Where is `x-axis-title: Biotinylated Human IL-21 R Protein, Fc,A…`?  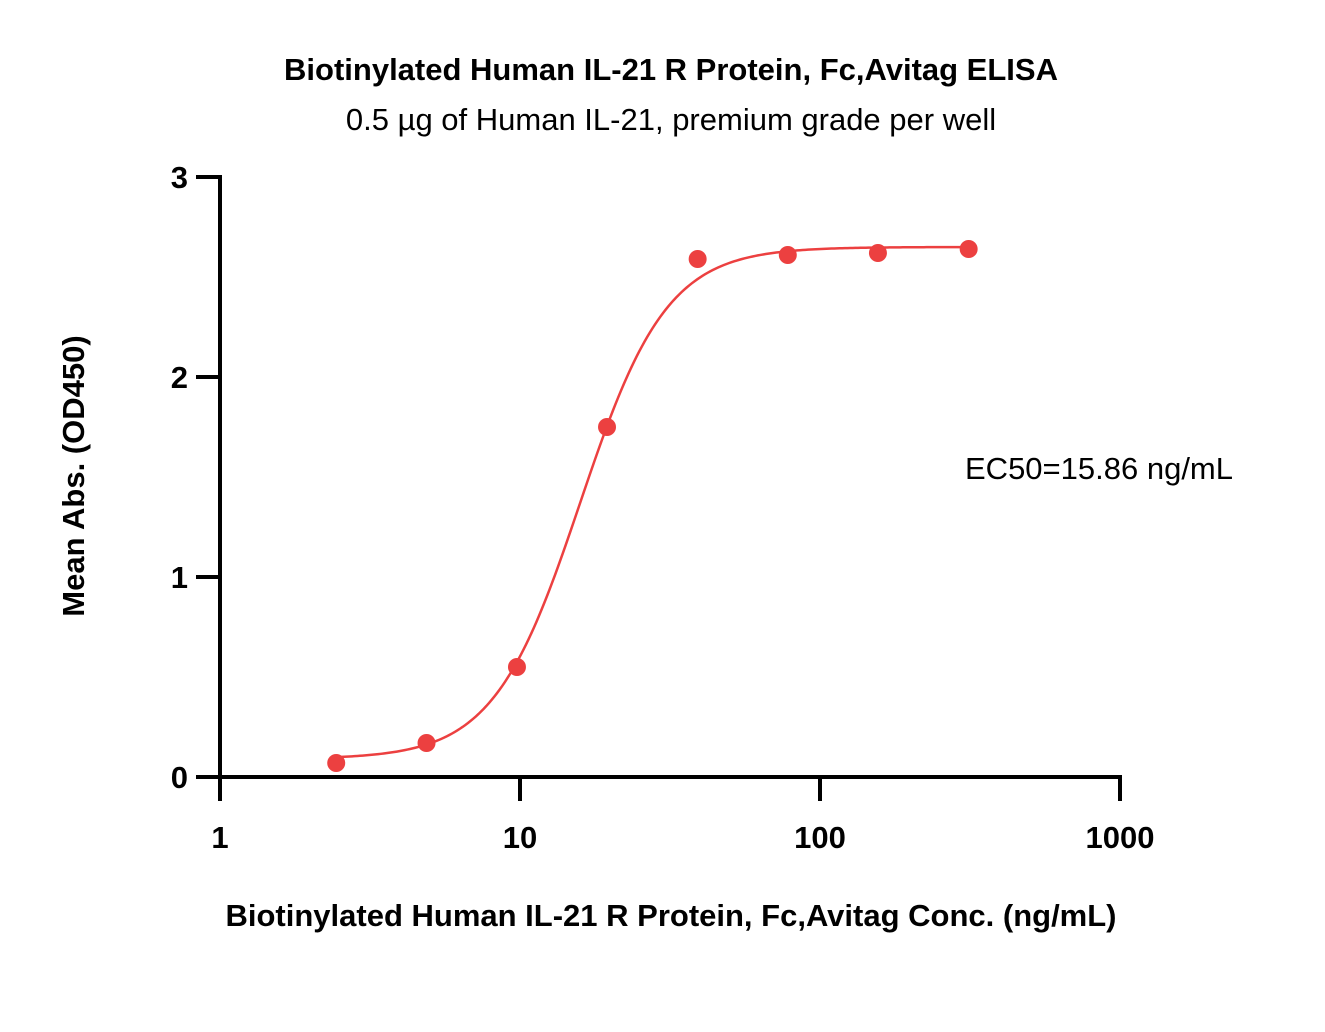
x-axis-title: Biotinylated Human IL-21 R Protein, Fc,A… is located at coordinates (670, 915).